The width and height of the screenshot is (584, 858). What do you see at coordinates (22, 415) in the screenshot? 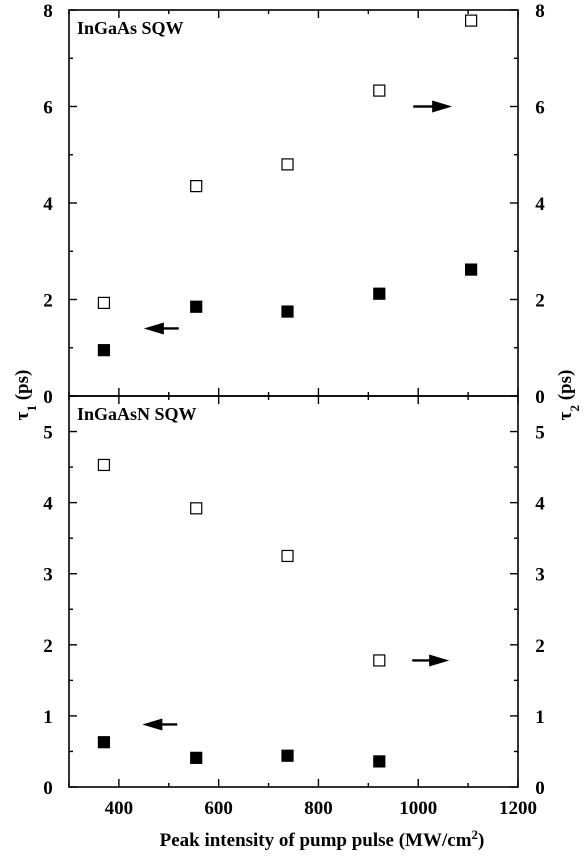
I see `y-axis-left-symbol: τ` at bounding box center [22, 415].